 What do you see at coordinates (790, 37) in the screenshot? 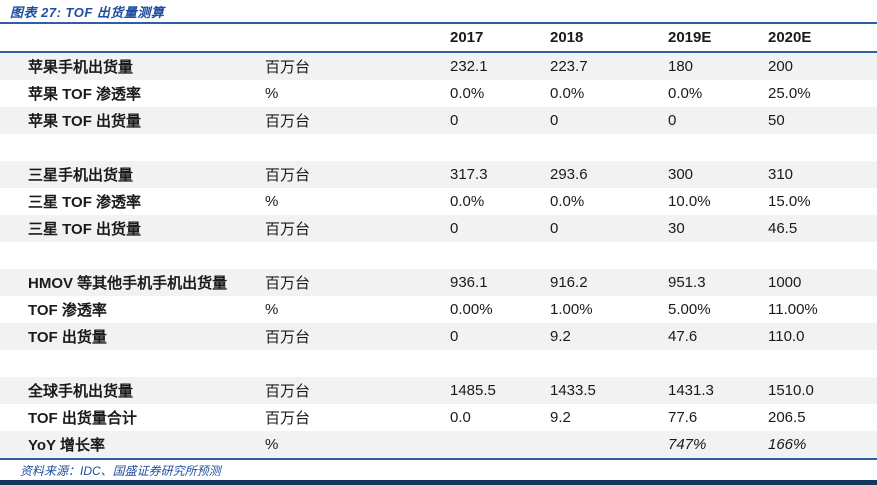
I see `col-header-2020e: 2020E` at bounding box center [790, 37].